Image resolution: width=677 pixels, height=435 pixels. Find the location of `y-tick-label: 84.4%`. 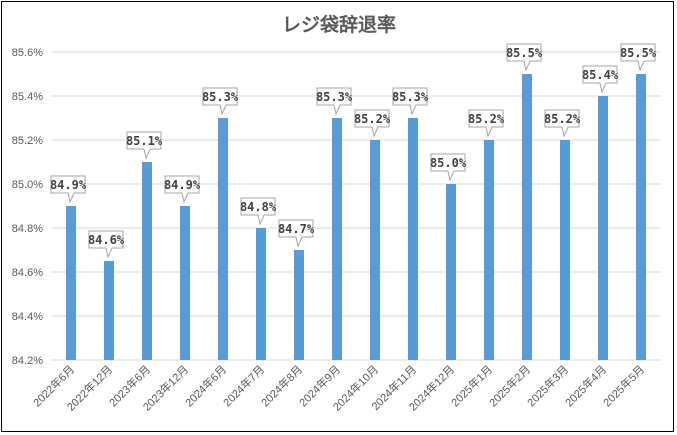

y-tick-label: 84.4% is located at coordinates (27, 317).